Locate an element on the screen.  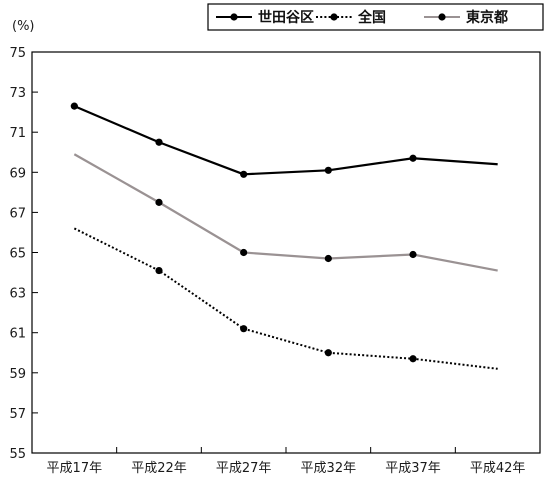
x-tick-label: 平成17年 is located at coordinates (75, 468).